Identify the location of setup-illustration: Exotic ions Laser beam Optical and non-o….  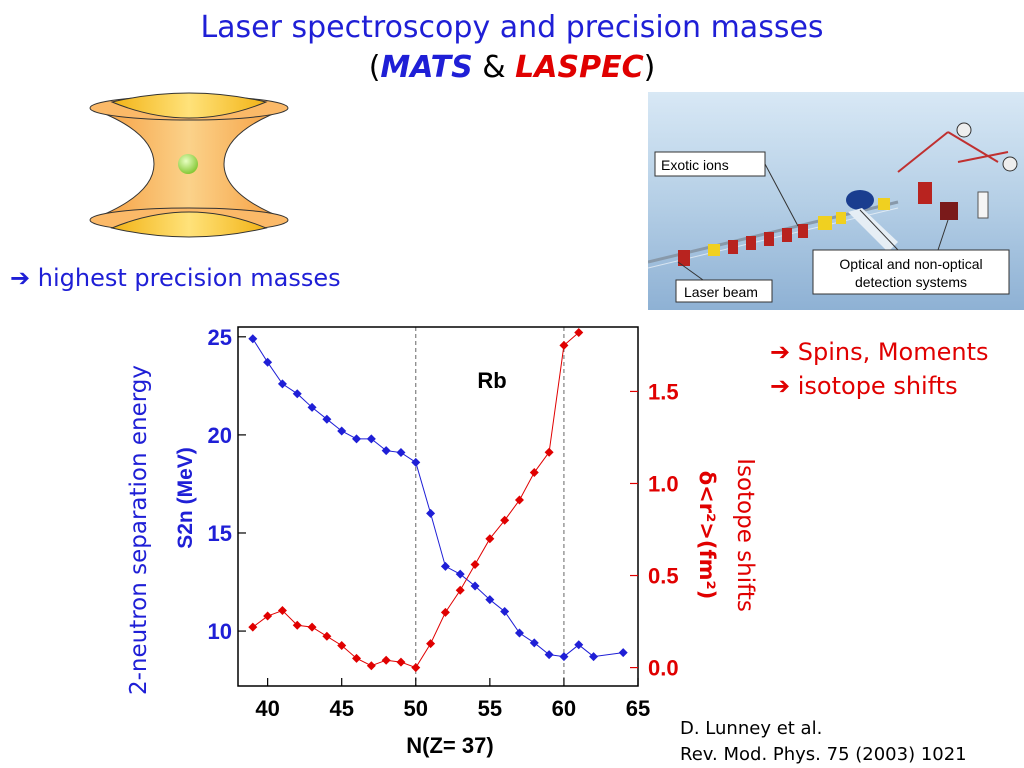
(836, 201).